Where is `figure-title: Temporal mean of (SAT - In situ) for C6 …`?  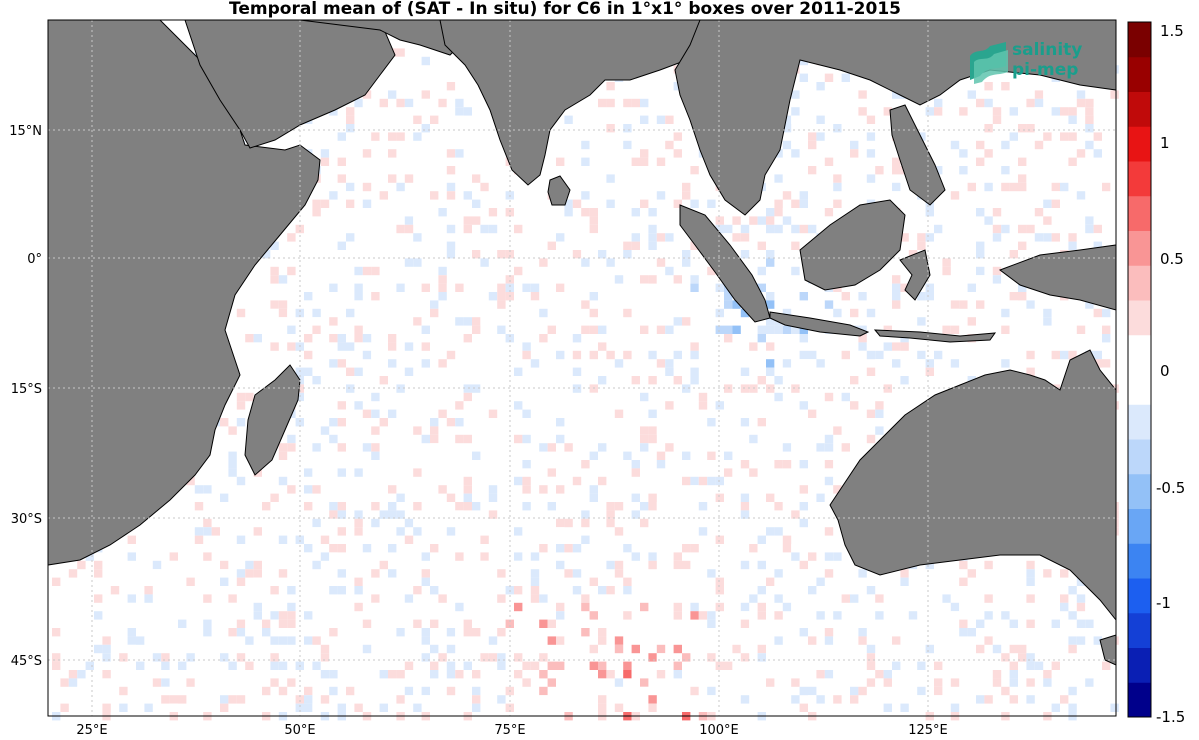 figure-title: Temporal mean of (SAT - In situ) for C6 … is located at coordinates (565, 9).